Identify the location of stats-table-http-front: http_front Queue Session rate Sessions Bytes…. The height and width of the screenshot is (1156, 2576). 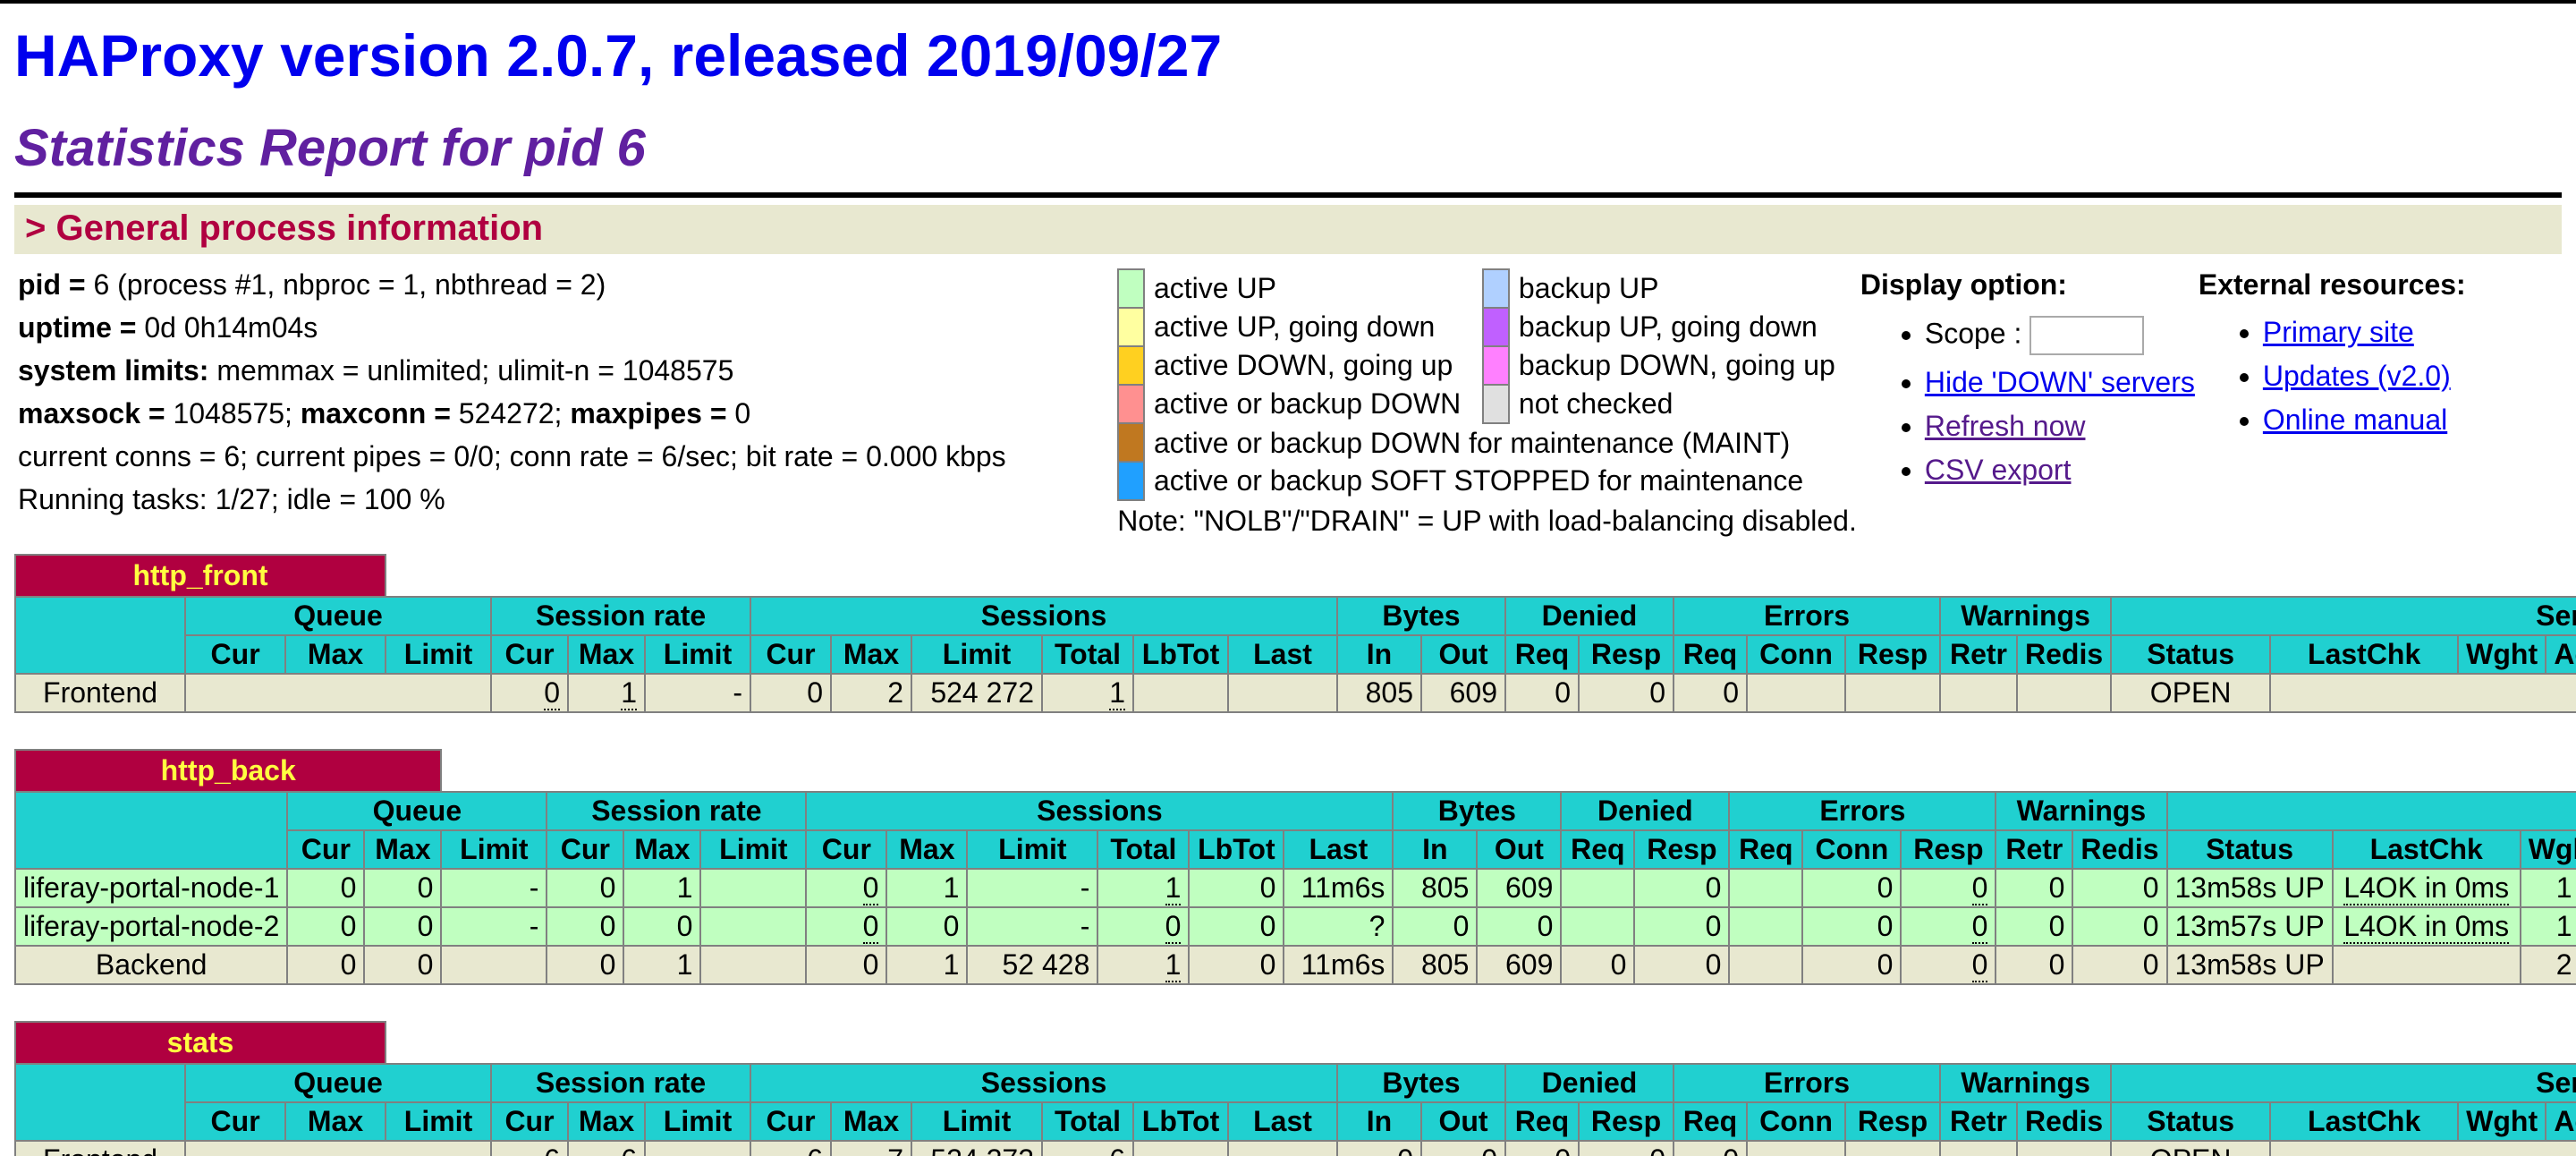
(1294, 633).